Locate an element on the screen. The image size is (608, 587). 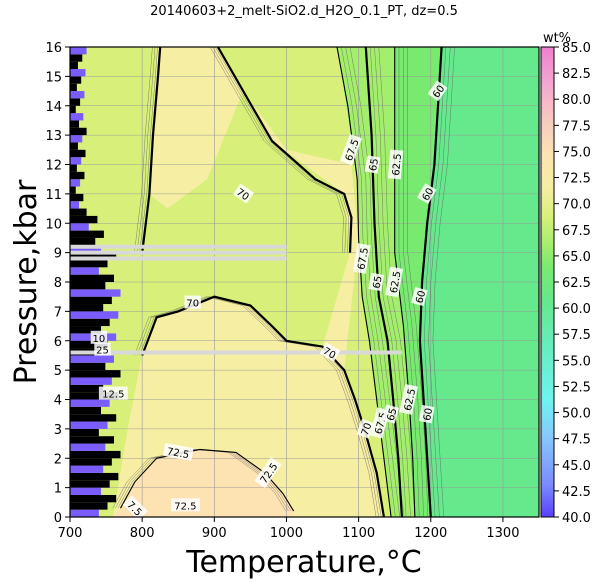
x-tick-label: 700 is located at coordinates (70, 533).